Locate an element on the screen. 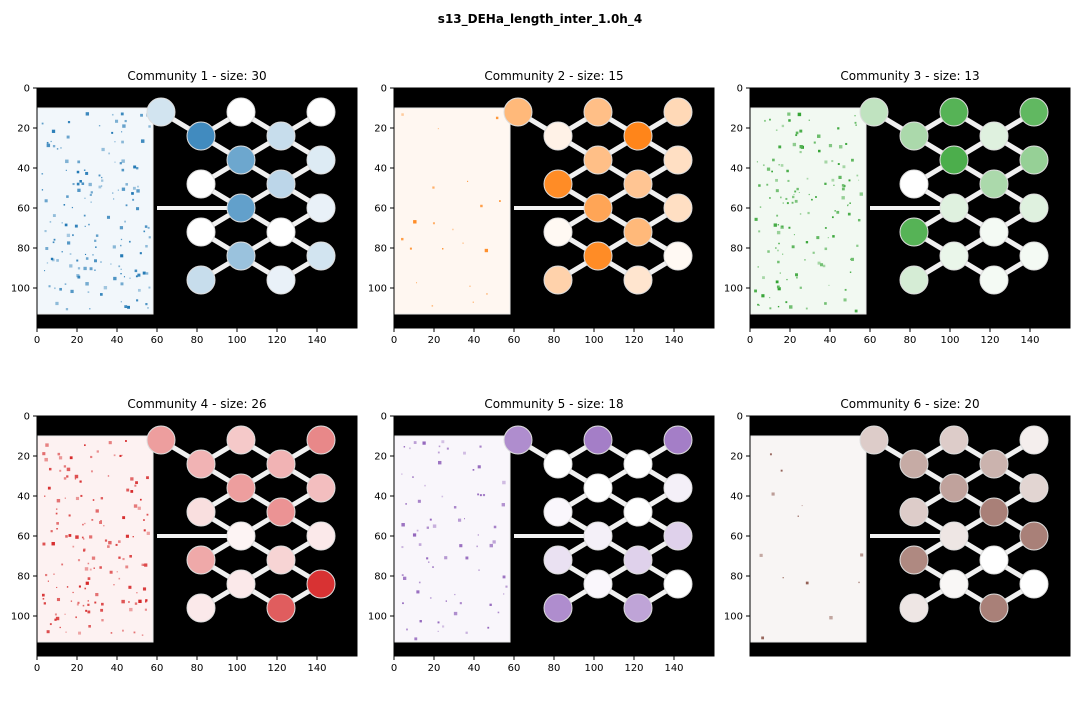 The width and height of the screenshot is (1080, 720). community-plot-6: Community 6 - size: 20 0 20 40 60 80 100 is located at coordinates (897, 527).